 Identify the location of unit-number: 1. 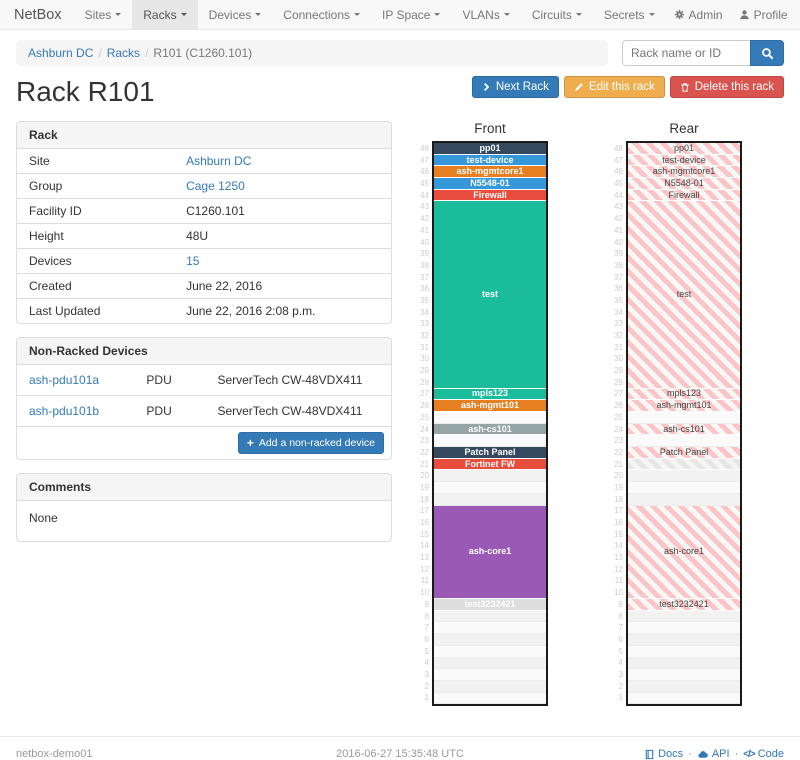
(620, 698).